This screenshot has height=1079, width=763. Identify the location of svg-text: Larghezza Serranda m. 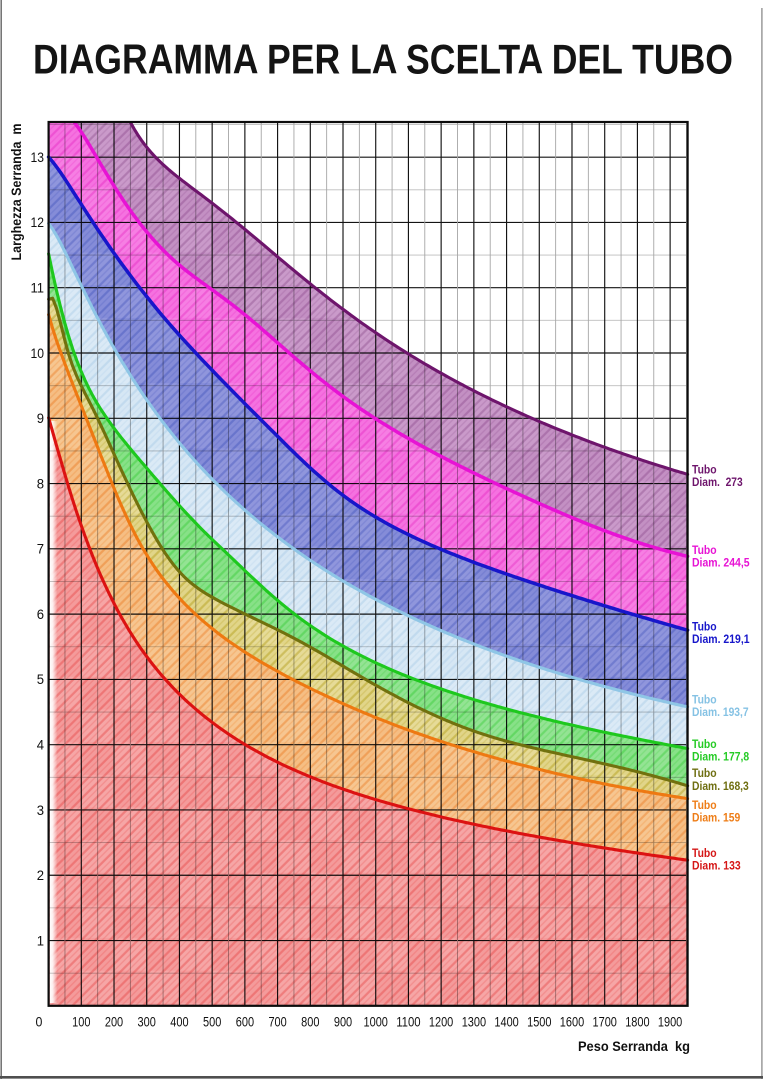
(16, 192).